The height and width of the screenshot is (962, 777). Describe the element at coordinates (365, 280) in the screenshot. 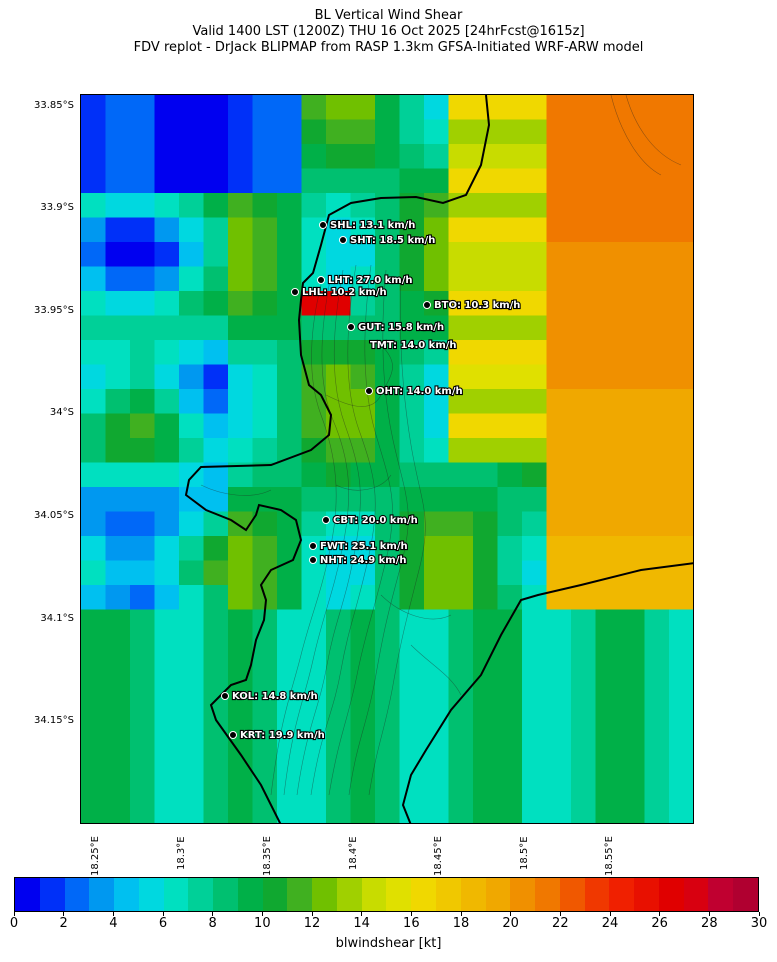

I see `station-lht: LHT: 27.0 km/h` at that location.